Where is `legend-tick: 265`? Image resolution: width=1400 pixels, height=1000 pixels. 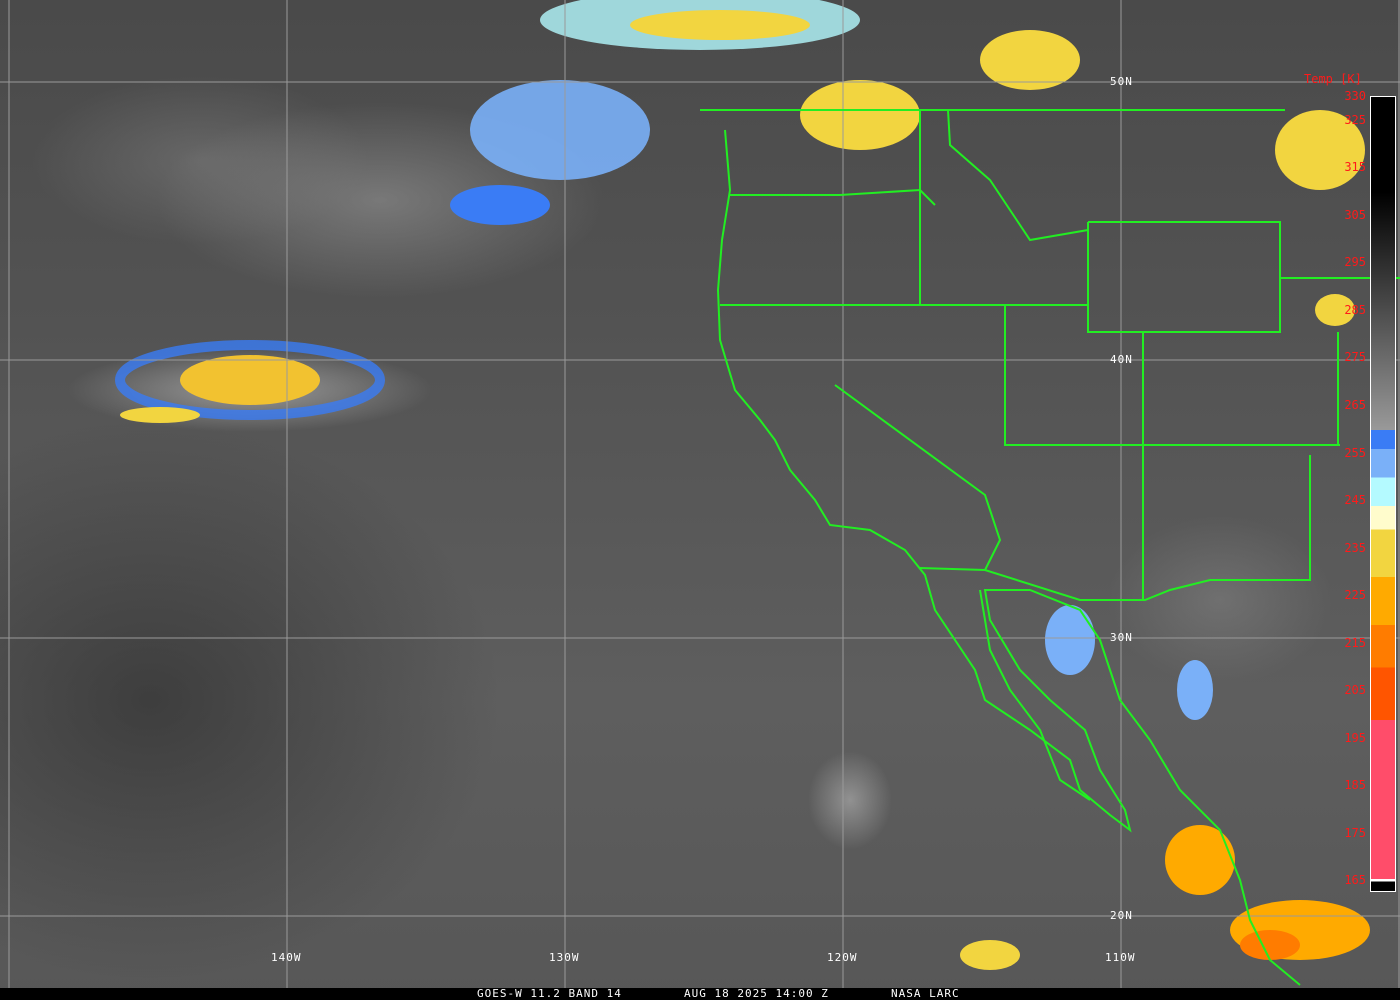
legend-tick: 265 is located at coordinates (1355, 405).